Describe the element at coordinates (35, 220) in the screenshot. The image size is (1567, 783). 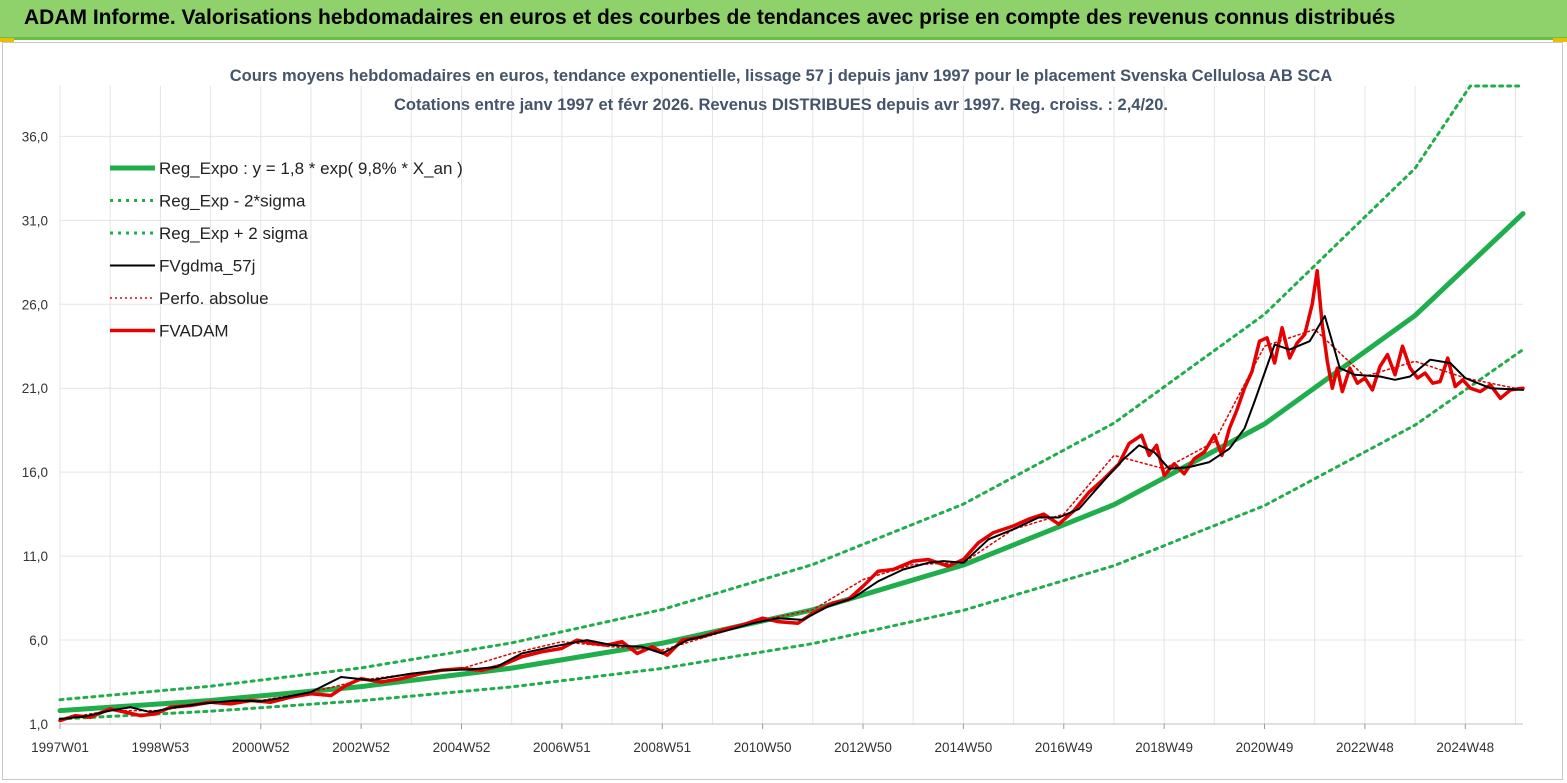
I see `y-tick-label: 31,0` at that location.